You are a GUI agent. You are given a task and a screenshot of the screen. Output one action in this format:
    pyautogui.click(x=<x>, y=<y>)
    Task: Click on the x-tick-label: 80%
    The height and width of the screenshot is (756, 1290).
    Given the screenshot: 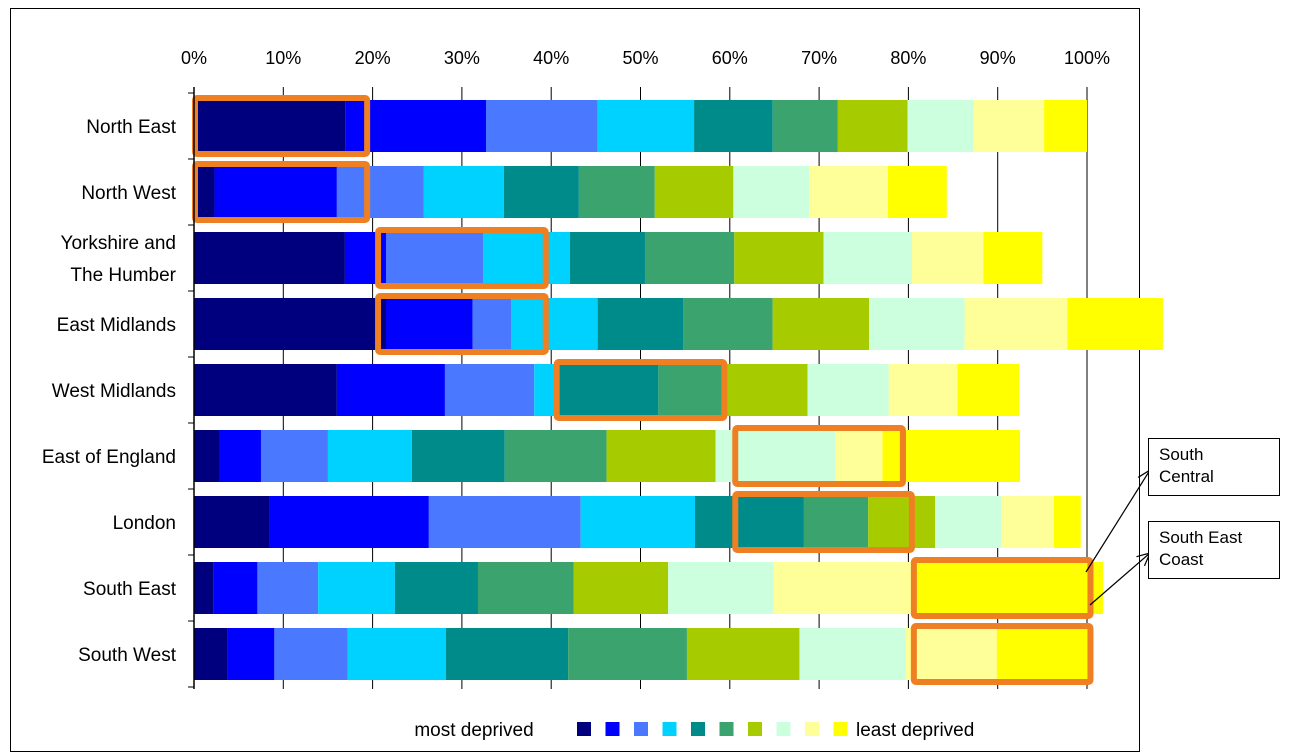 What is the action you would take?
    pyautogui.click(x=908, y=58)
    